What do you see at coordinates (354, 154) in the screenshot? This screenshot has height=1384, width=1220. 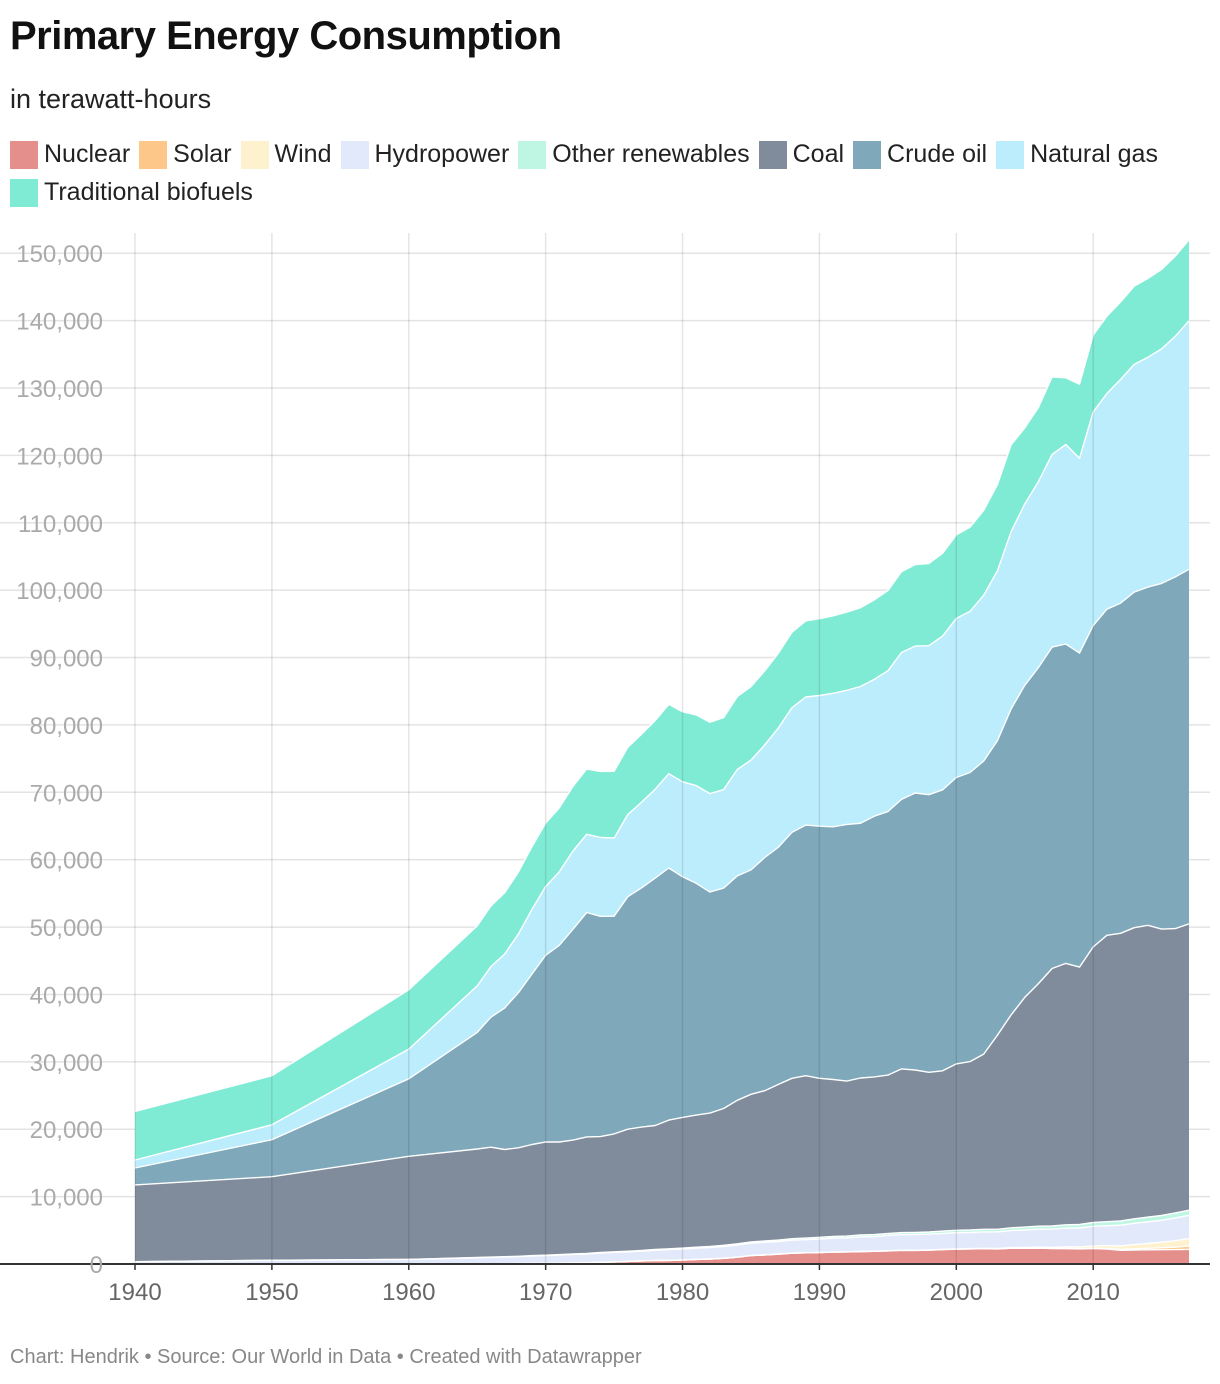 I see `legend-swatch-hydropower` at bounding box center [354, 154].